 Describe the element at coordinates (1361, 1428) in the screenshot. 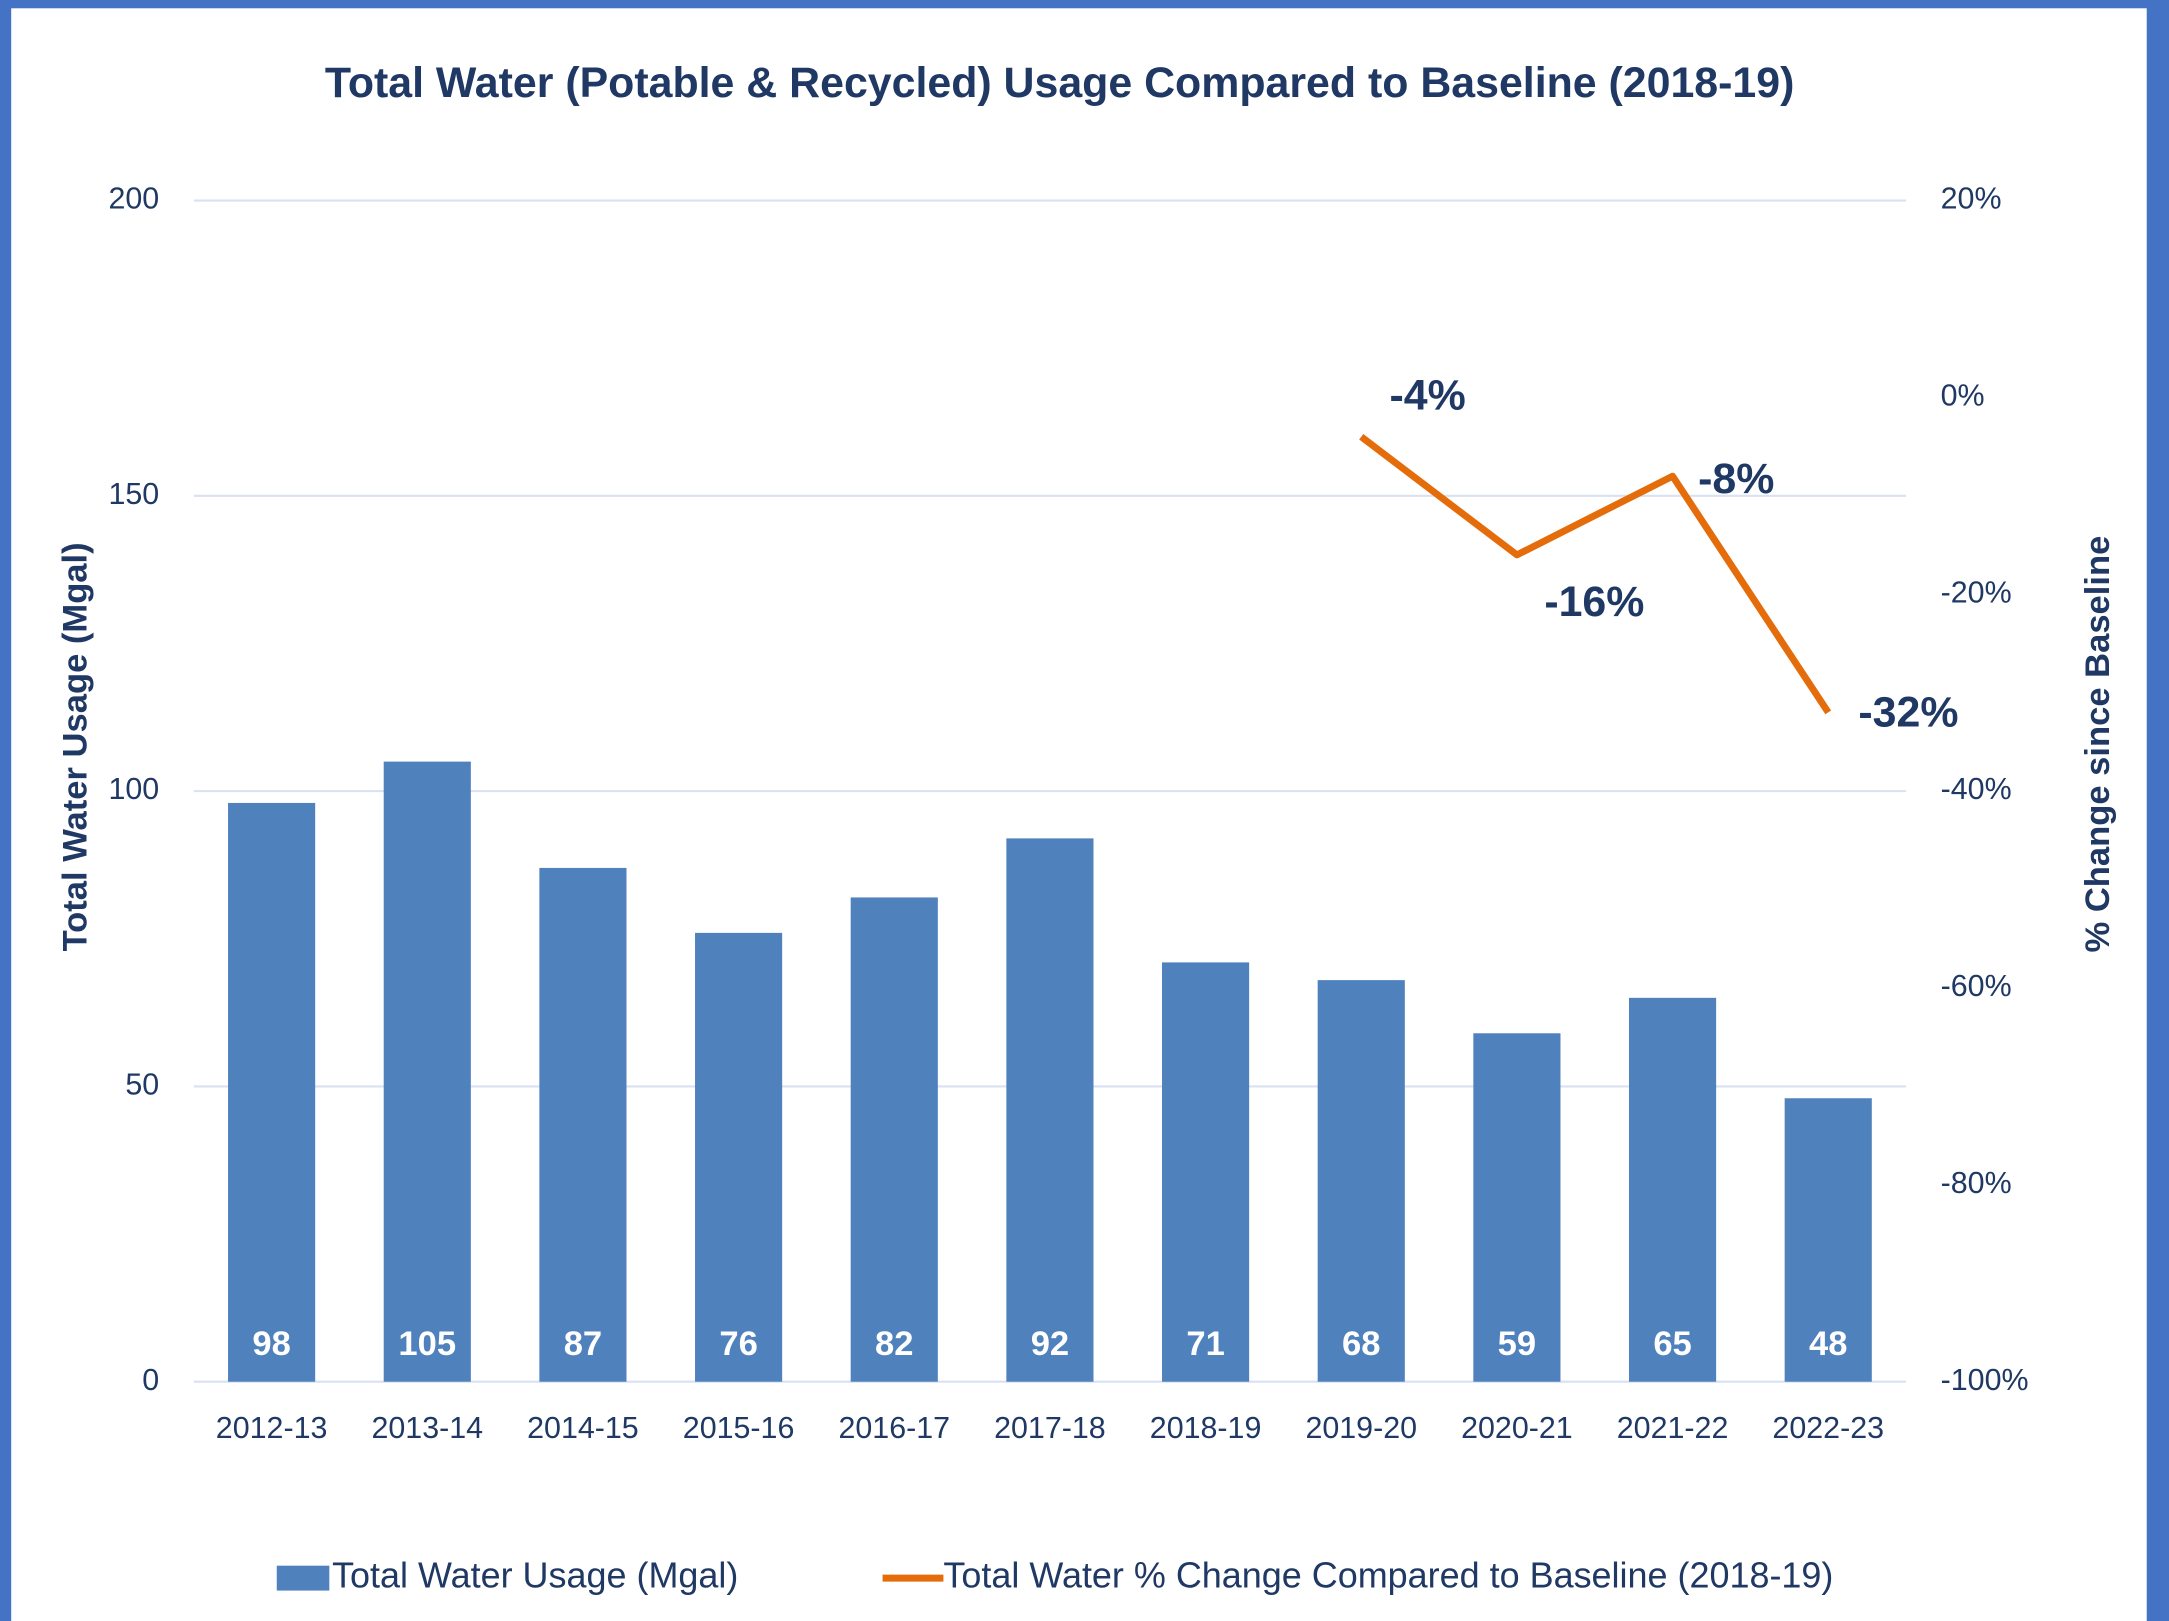

I see `x-tick-label: 2019-20` at that location.